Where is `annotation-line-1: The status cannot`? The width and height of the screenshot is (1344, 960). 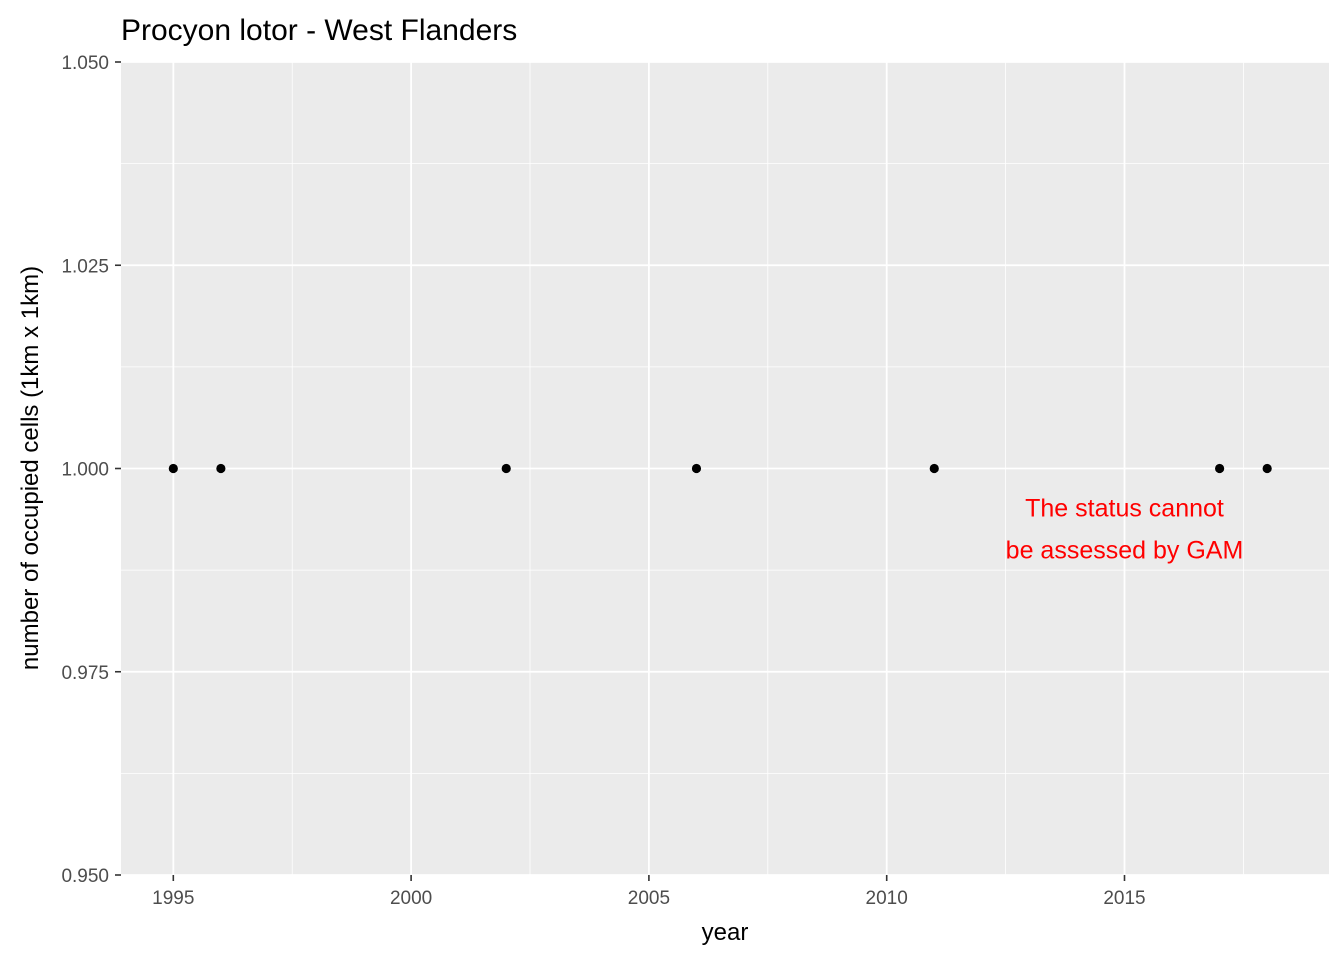
annotation-line-1: The status cannot is located at coordinates (1124, 508).